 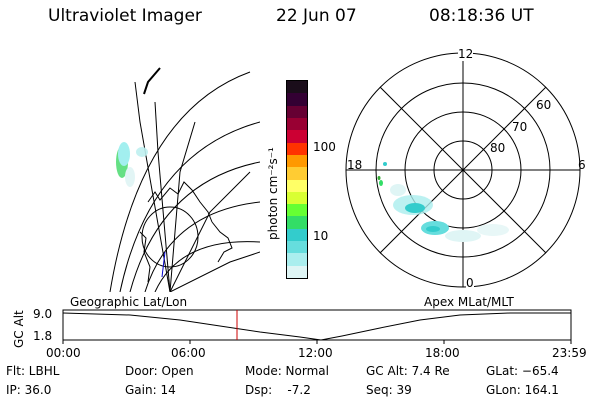 What do you see at coordinates (481, 16) in the screenshot?
I see `time-label: 08:18:36 UT` at bounding box center [481, 16].